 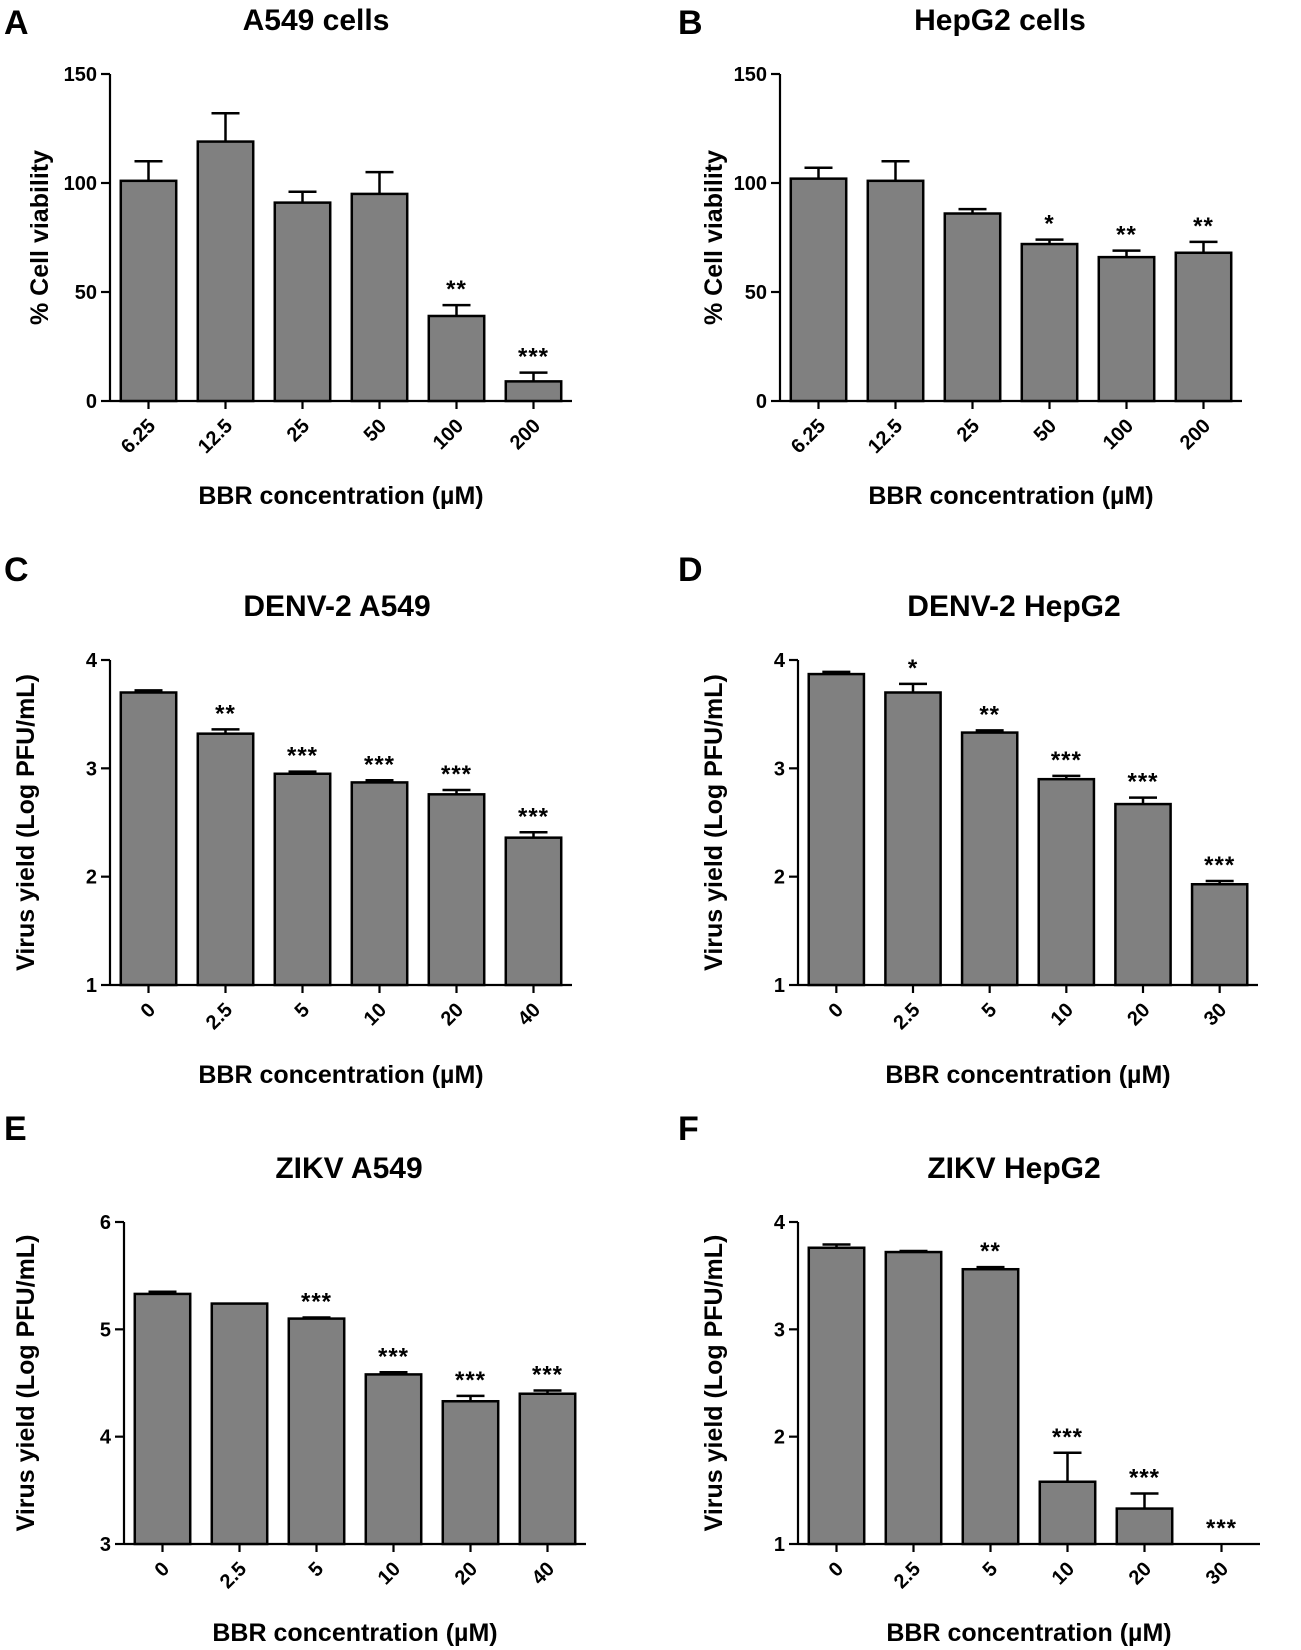 What do you see at coordinates (16, 570) in the screenshot?
I see `panel-letter: C` at bounding box center [16, 570].